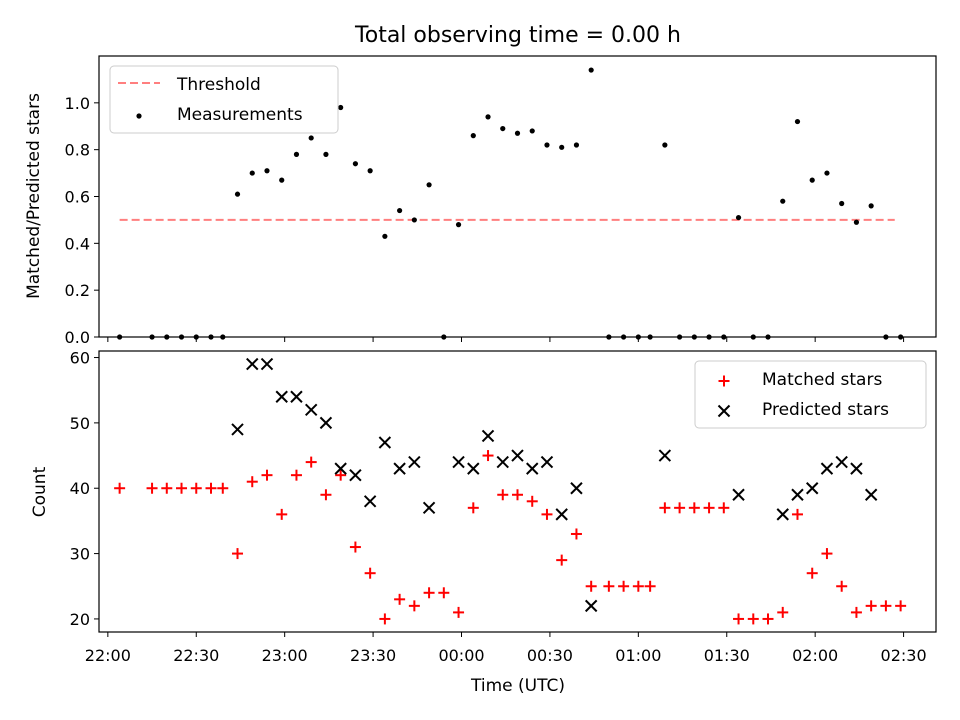 The width and height of the screenshot is (960, 720). I want to click on count-y-ticks: 20 30 40 50 60, so click(84, 489).